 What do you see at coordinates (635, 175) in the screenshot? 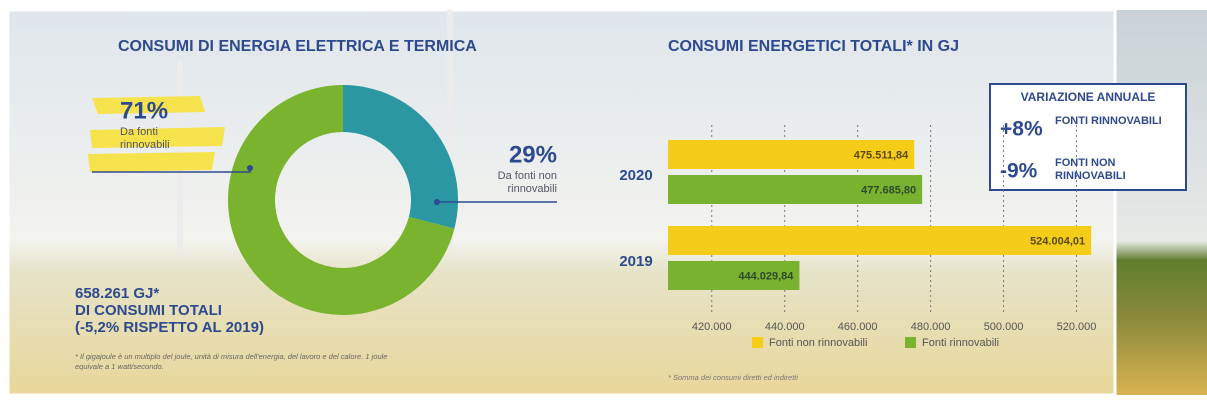
I see `y-tick-label: 2020` at bounding box center [635, 175].